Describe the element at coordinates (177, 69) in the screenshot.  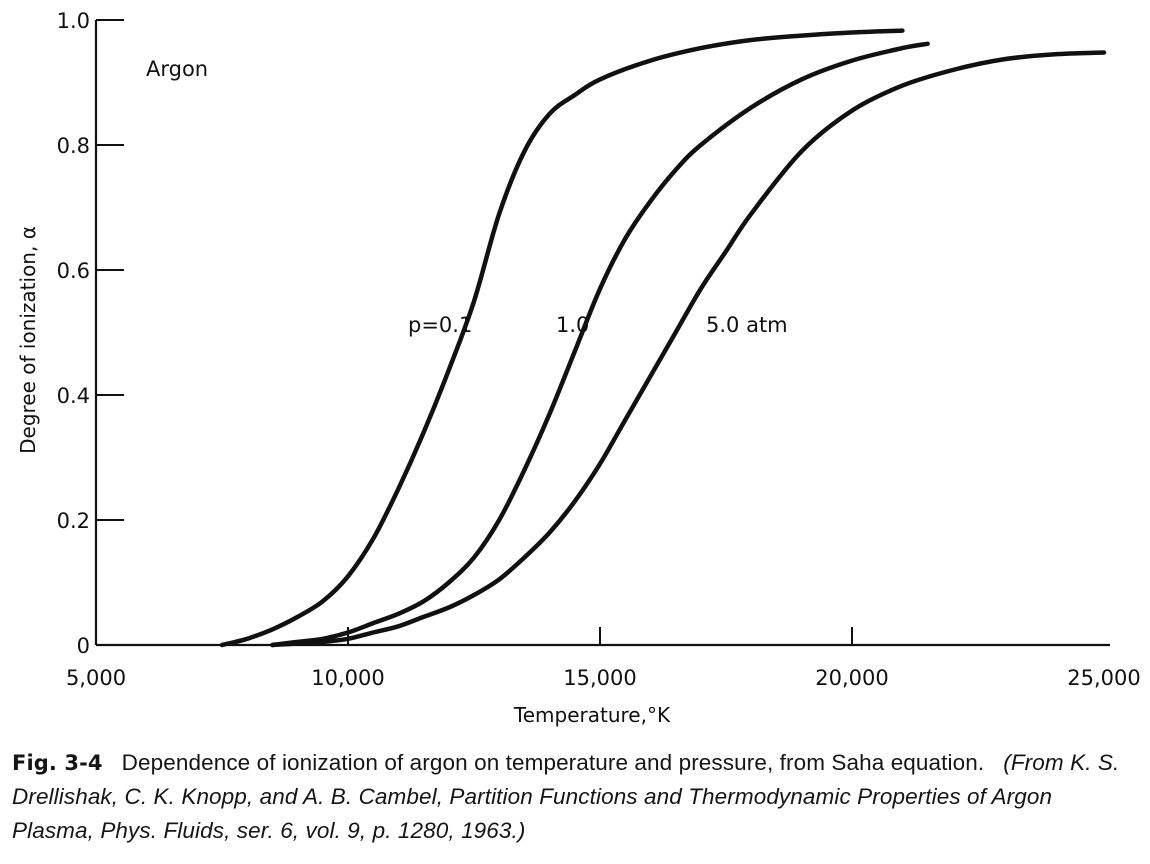
I see `argon-label: Argon` at that location.